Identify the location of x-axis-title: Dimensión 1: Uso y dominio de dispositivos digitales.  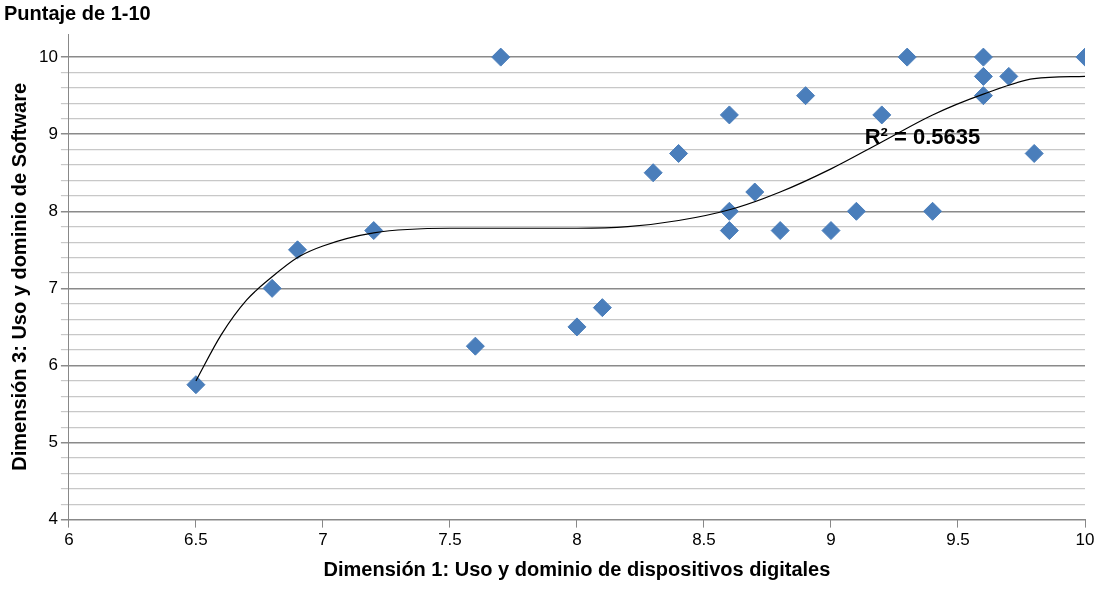
(577, 568).